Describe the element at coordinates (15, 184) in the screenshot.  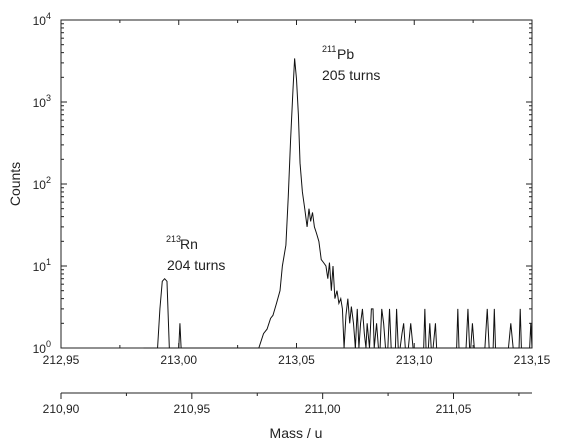
I see `y-axis-title: Counts` at that location.